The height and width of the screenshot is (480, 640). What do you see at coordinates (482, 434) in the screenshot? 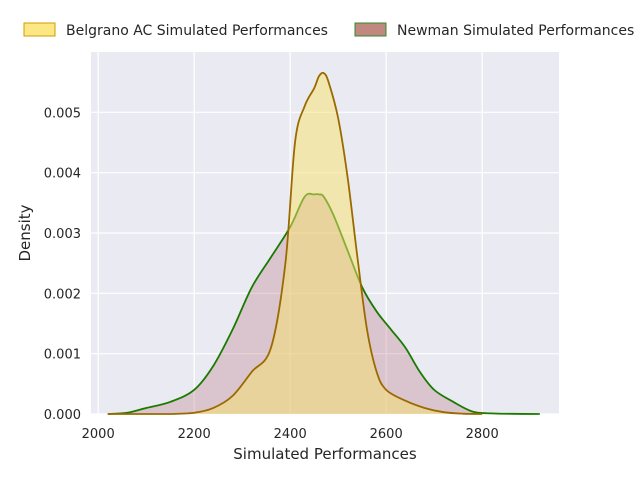
I see `x-tick-label: 2800` at bounding box center [482, 434].